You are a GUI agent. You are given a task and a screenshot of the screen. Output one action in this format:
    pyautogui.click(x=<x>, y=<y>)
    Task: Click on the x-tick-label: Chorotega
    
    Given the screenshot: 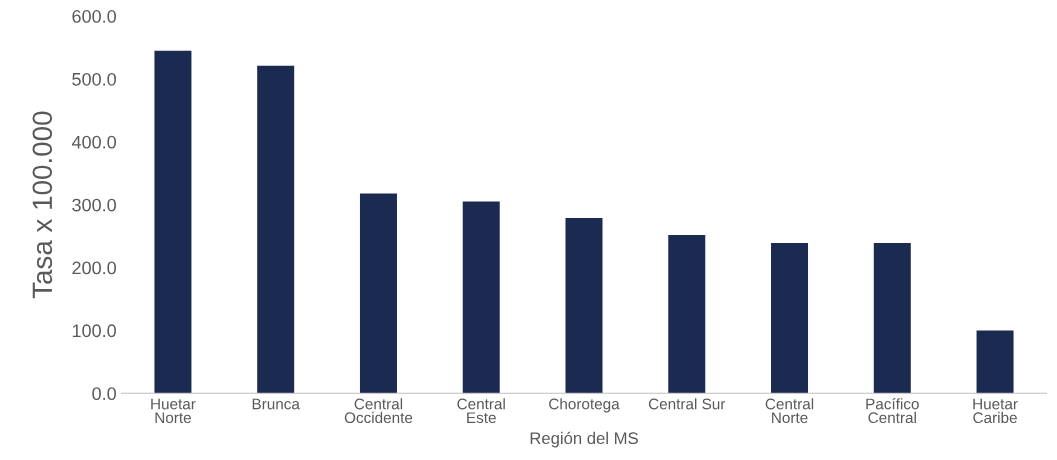 What is the action you would take?
    pyautogui.click(x=584, y=405)
    